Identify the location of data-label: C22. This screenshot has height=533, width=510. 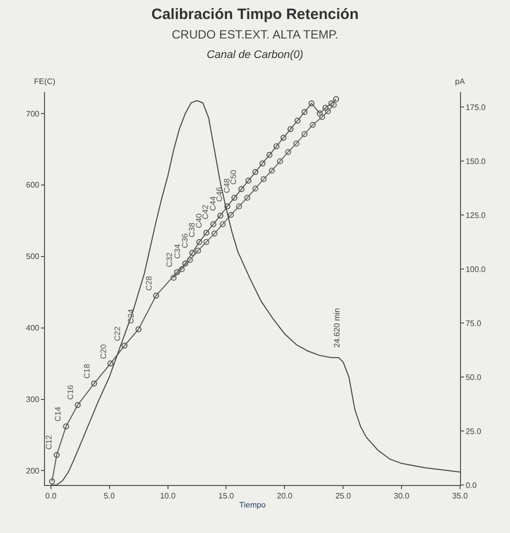
(117, 334).